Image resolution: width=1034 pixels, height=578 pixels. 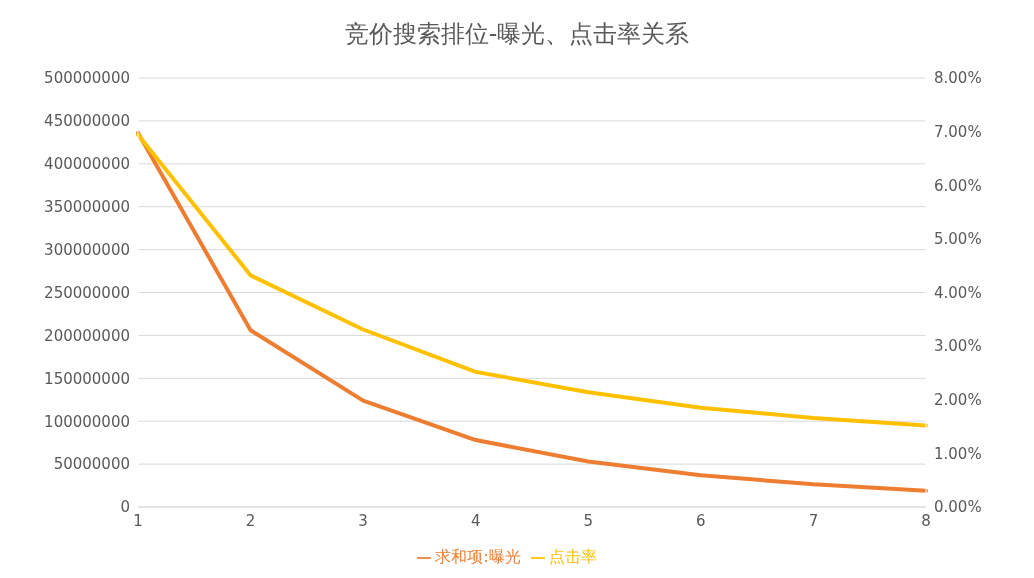 What do you see at coordinates (958, 400) in the screenshot?
I see `y2-tick-label: 2.00%` at bounding box center [958, 400].